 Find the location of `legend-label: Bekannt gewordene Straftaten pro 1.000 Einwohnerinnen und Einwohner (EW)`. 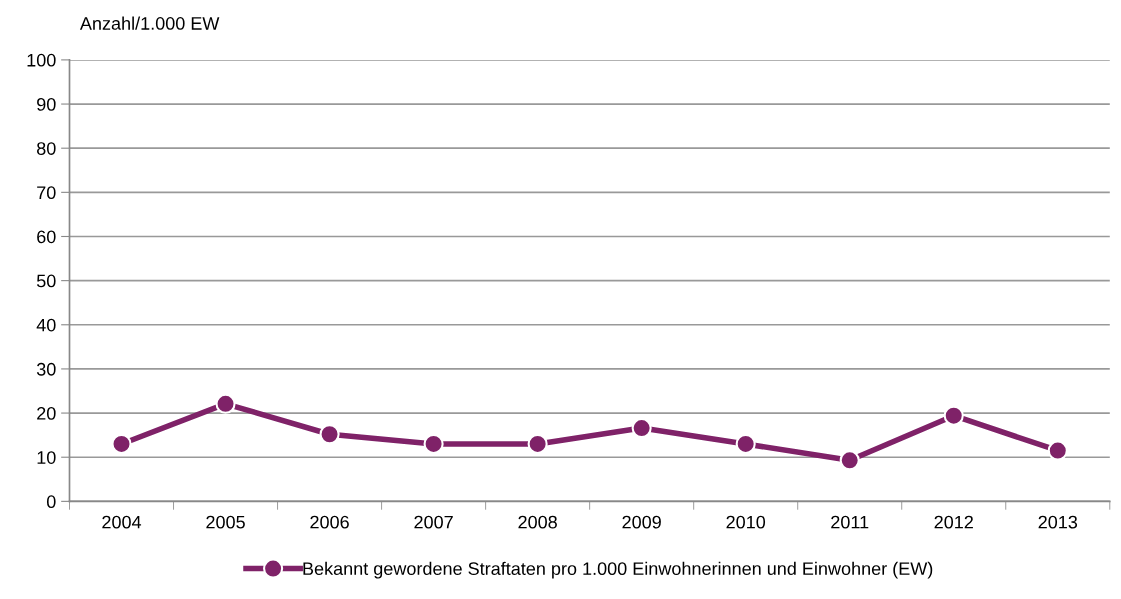

legend-label: Bekannt gewordene Straftaten pro 1.000 Einwohnerinnen und Einwohner (EW) is located at coordinates (618, 570).